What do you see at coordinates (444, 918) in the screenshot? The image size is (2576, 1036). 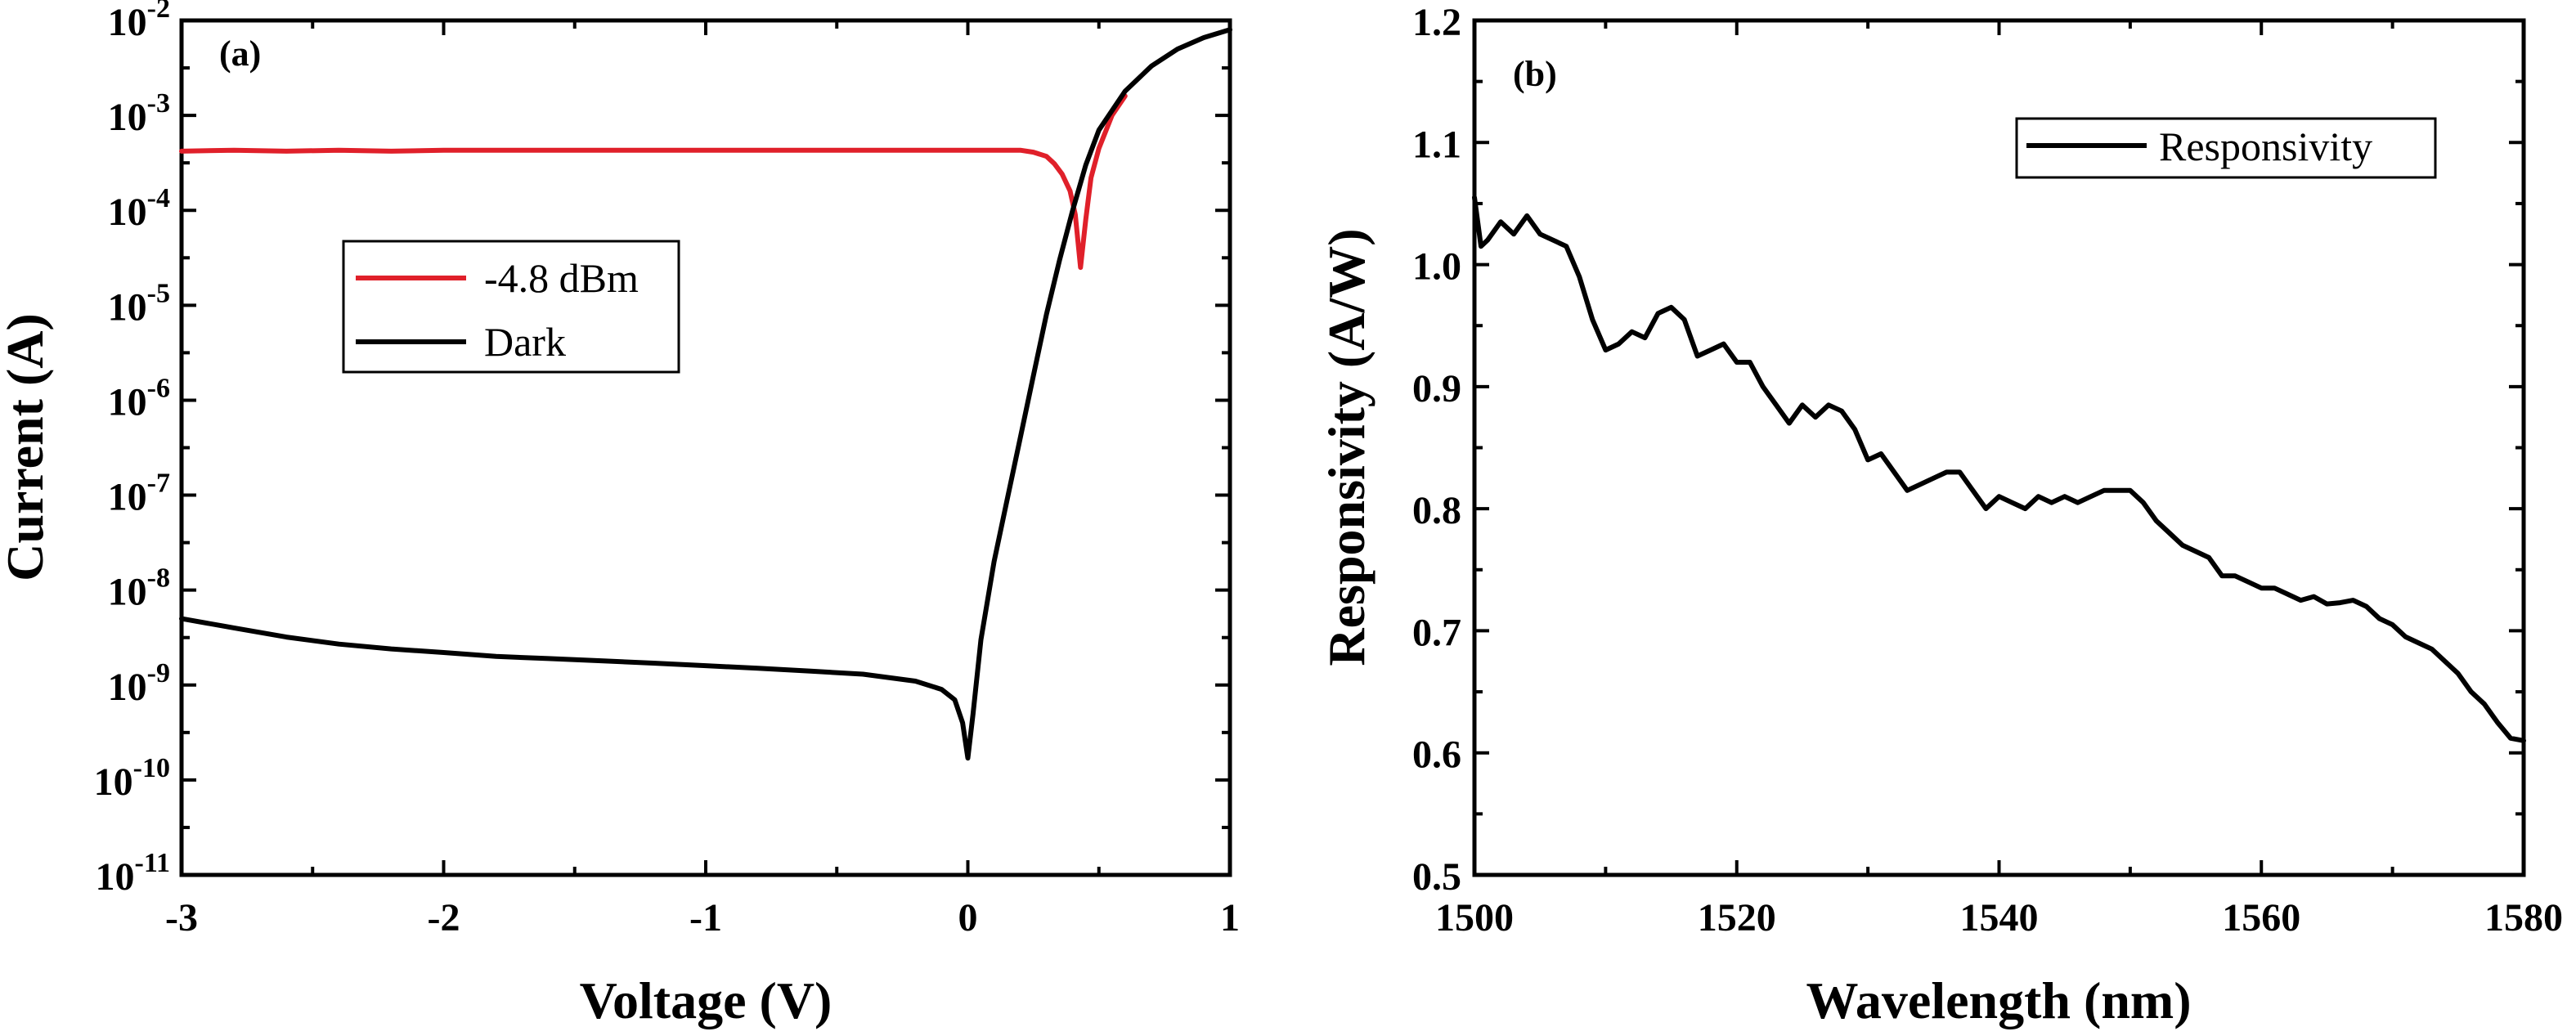 I see `x-tick-label: -2` at bounding box center [444, 918].